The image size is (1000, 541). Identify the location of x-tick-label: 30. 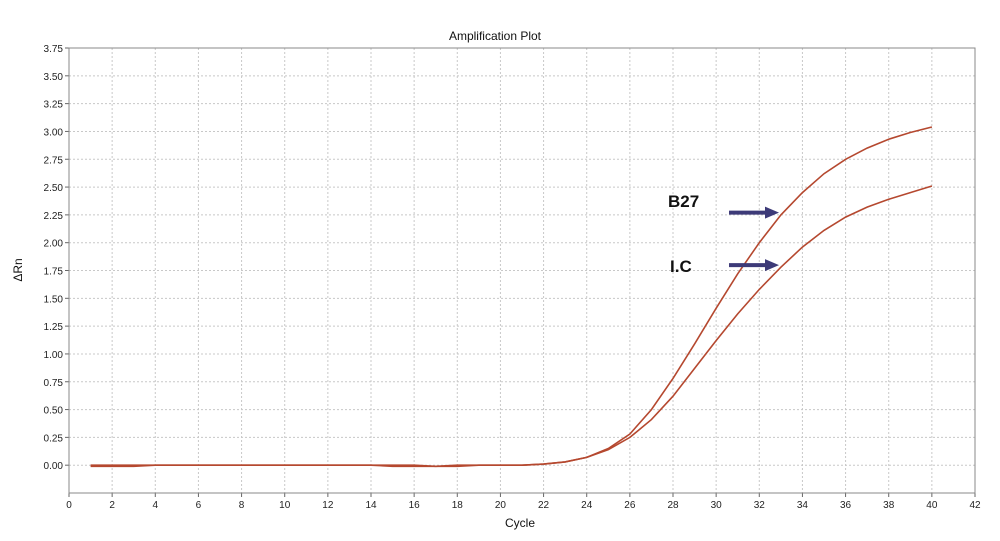
(717, 505).